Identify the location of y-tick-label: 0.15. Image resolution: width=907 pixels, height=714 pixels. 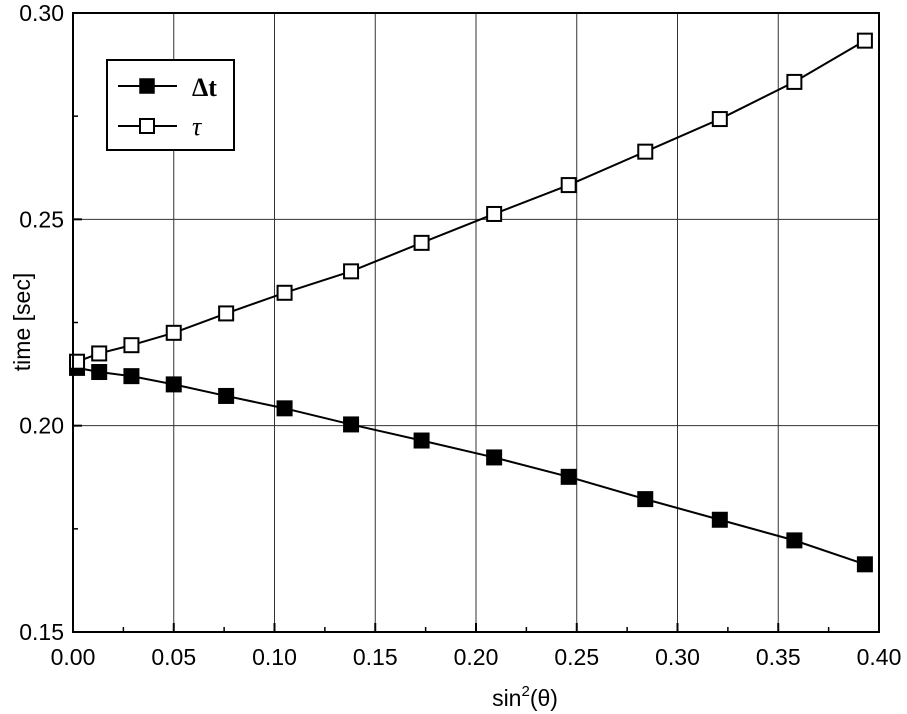
(41, 632).